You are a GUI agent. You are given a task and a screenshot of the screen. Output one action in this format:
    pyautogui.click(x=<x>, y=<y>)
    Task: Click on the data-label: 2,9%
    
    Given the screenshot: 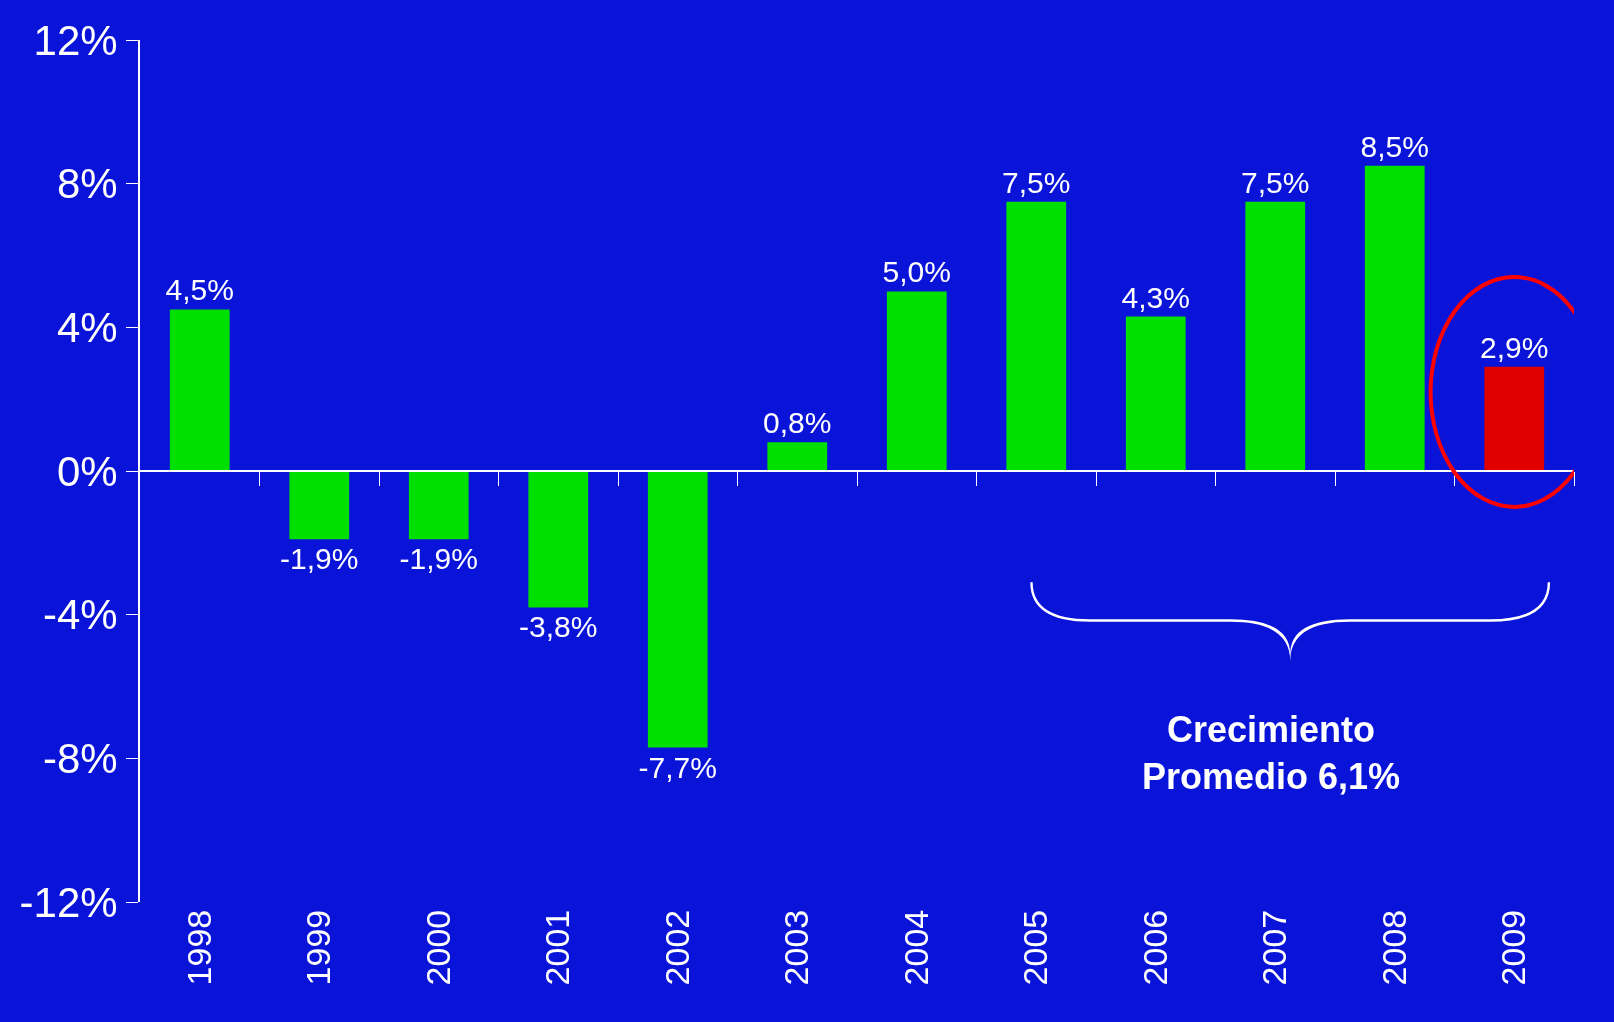 What is the action you would take?
    pyautogui.click(x=1514, y=347)
    